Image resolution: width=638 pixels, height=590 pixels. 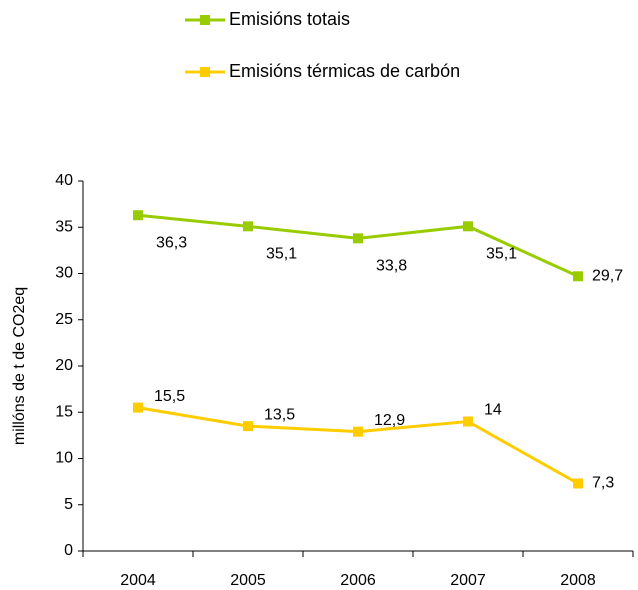 What do you see at coordinates (389, 420) in the screenshot?
I see `data-label: 12,9` at bounding box center [389, 420].